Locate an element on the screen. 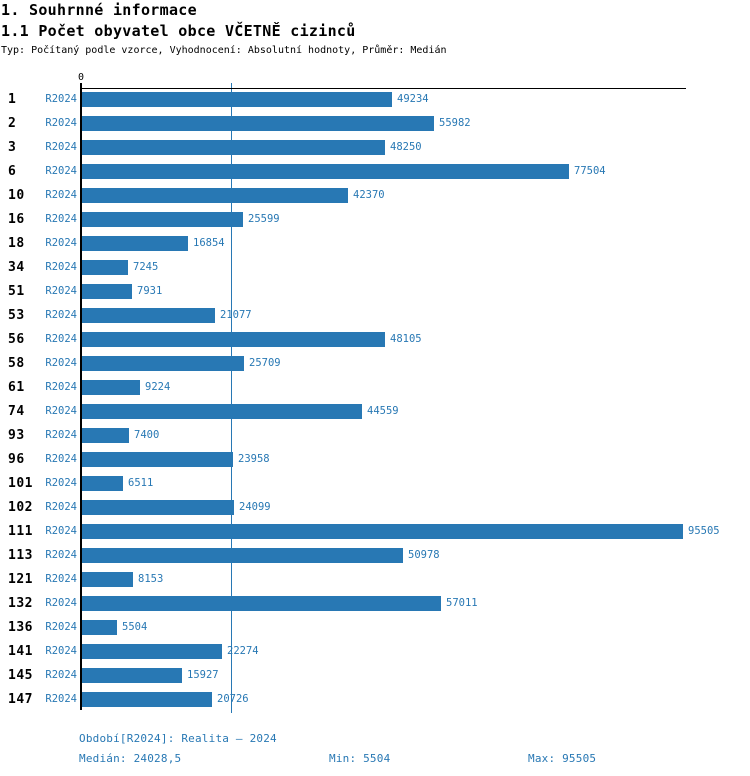 Image resolution: width=750 pixels, height=776 pixels. row-category-label: 147 is located at coordinates (20, 699).